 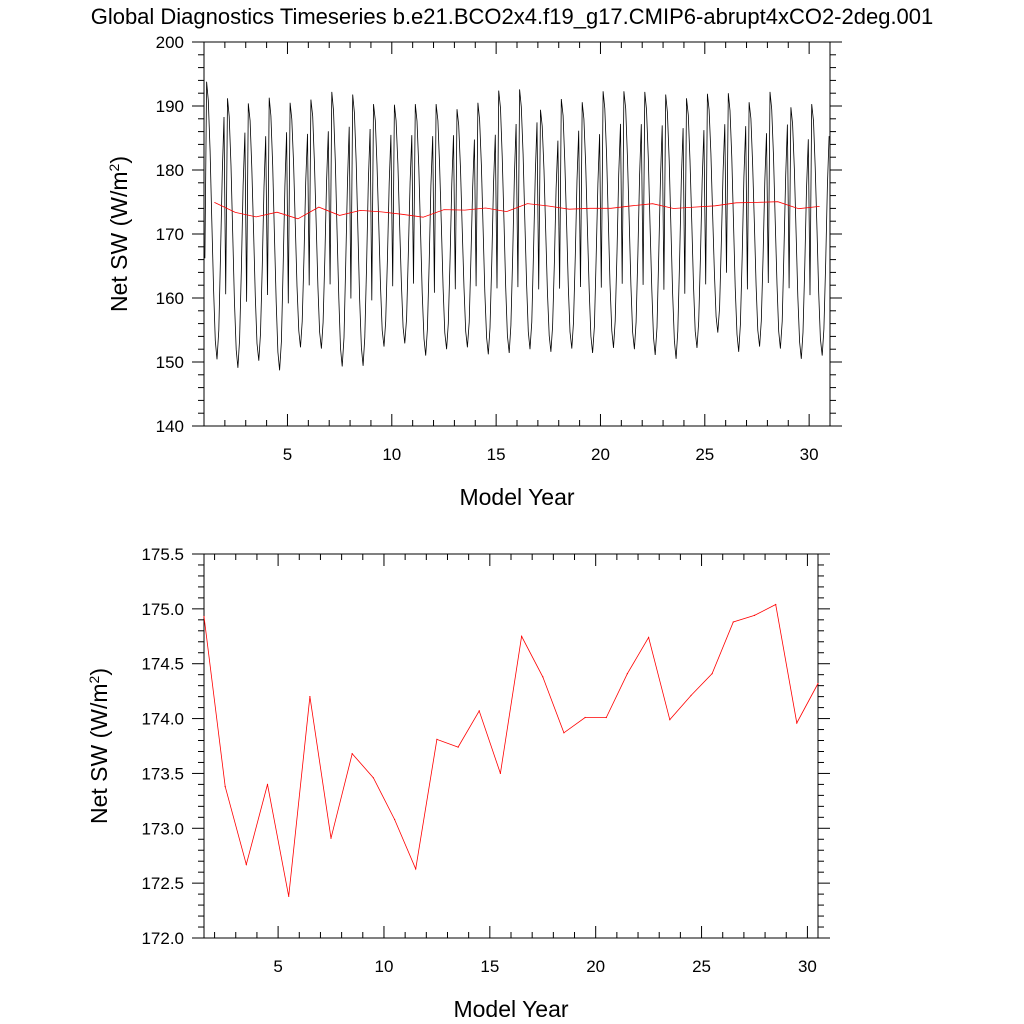 What do you see at coordinates (170, 42) in the screenshot?
I see `top-y-tick-label: 200` at bounding box center [170, 42].